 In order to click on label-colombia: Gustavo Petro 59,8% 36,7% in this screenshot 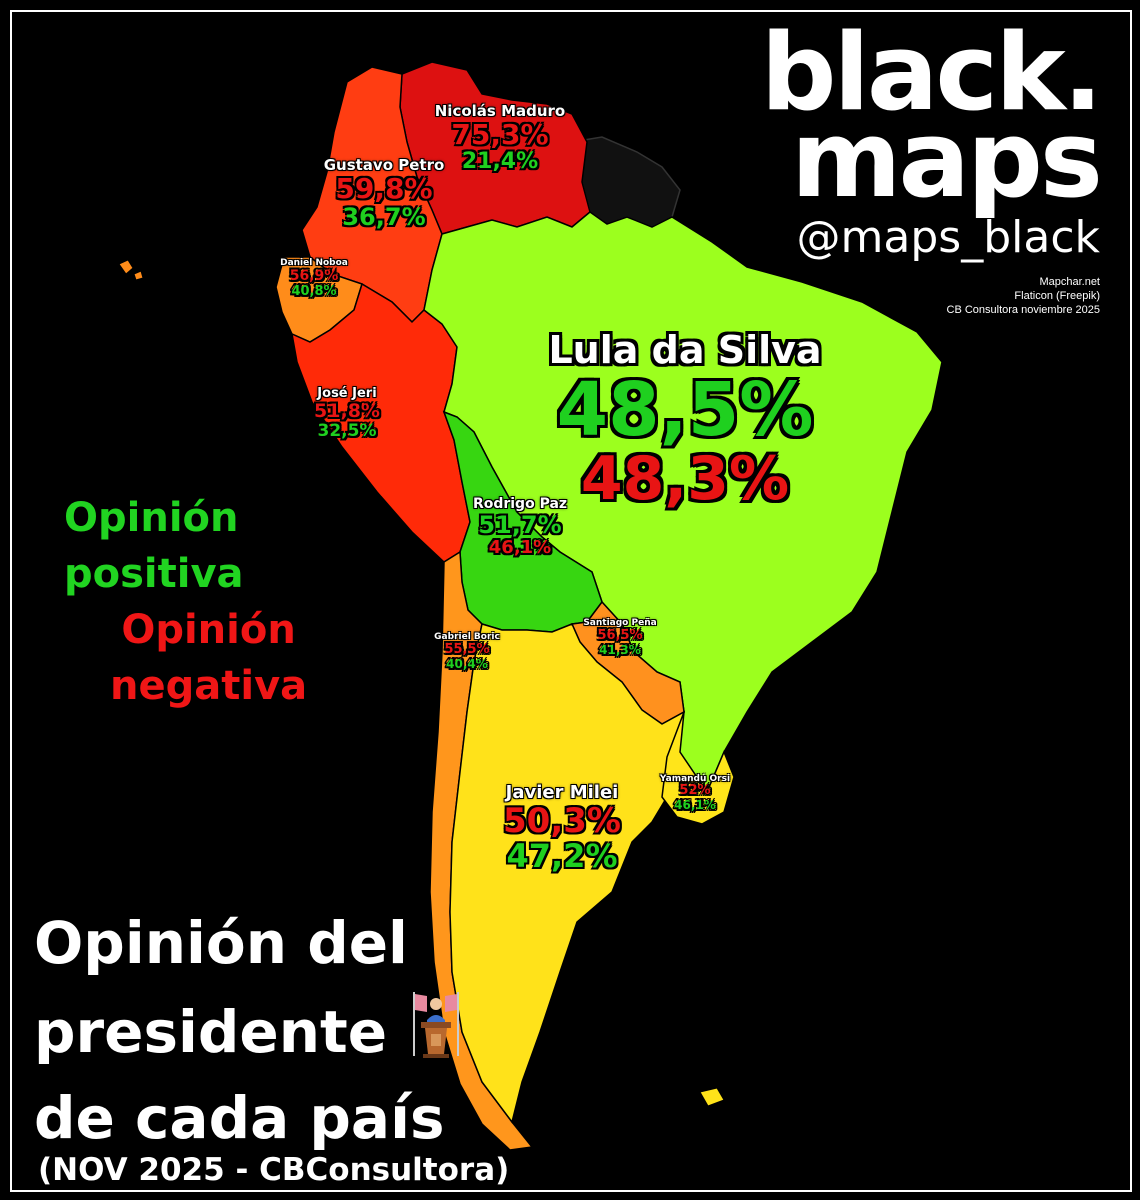, I will do `click(384, 193)`.